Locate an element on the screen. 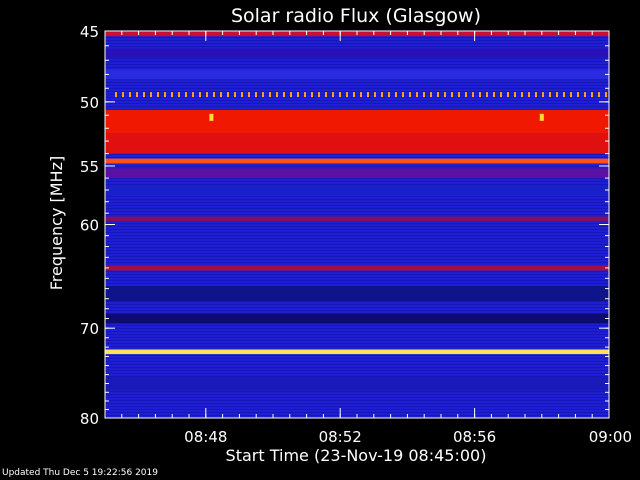  x-tick-label: 08:48 is located at coordinates (205, 437).